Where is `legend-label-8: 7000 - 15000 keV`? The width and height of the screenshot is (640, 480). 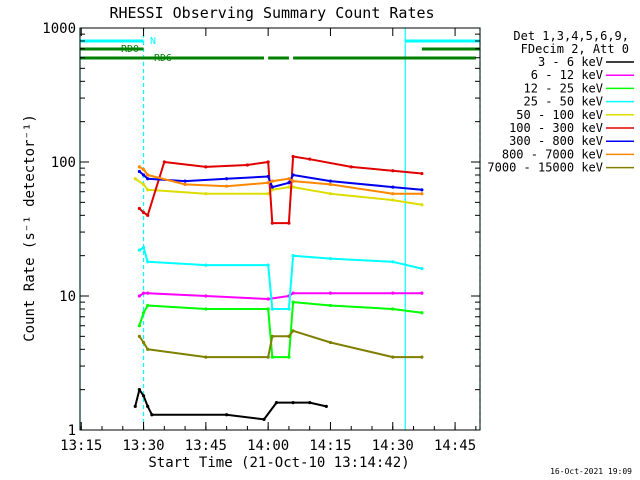 legend-label-8: 7000 - 15000 keV is located at coordinates (545, 168).